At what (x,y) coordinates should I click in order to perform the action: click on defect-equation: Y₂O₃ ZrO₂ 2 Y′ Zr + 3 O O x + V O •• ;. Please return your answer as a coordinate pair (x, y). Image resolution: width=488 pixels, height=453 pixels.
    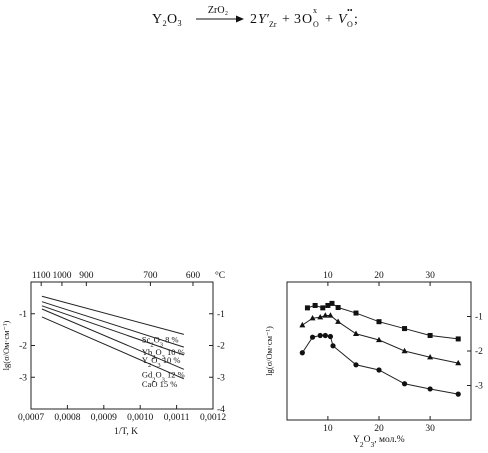
    Looking at the image, I should click on (270, 17).